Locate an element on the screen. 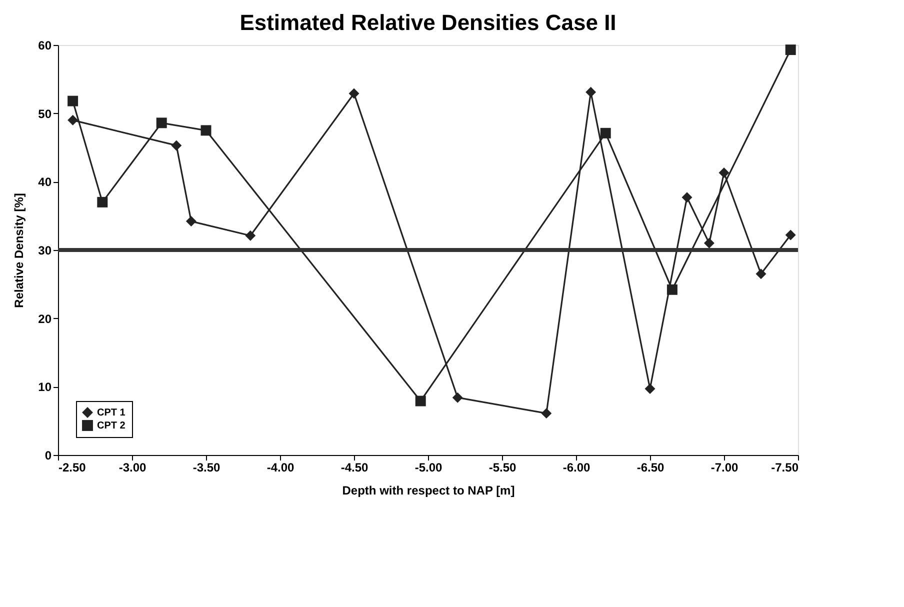 The width and height of the screenshot is (904, 607). y-axis-title: Relative Density [%] is located at coordinates (19, 250).